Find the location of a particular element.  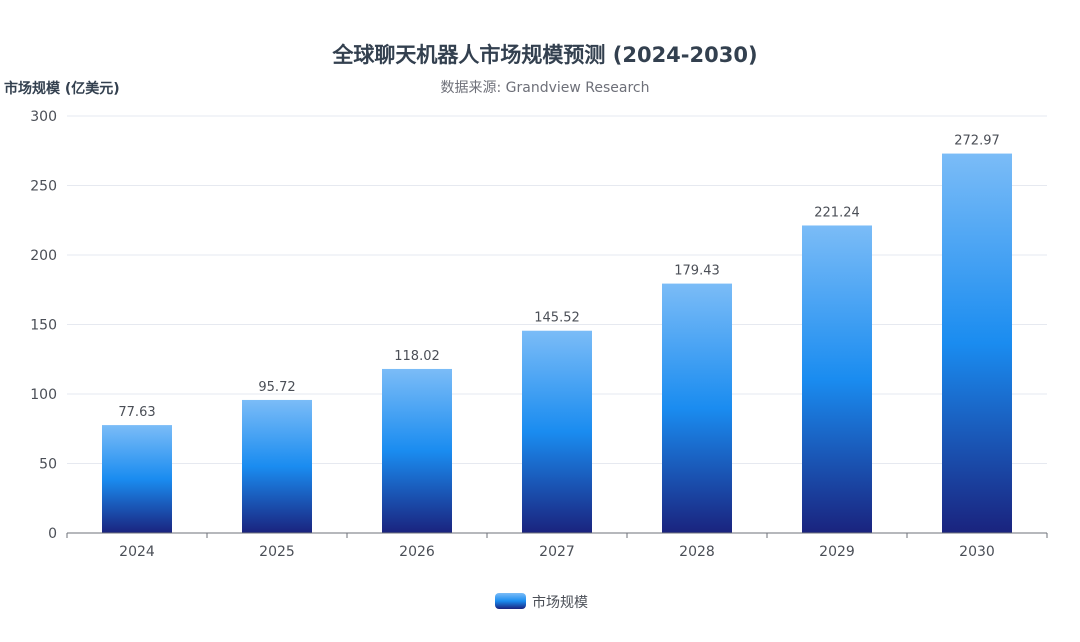

x-tick-label-2029: 2029 is located at coordinates (837, 552).